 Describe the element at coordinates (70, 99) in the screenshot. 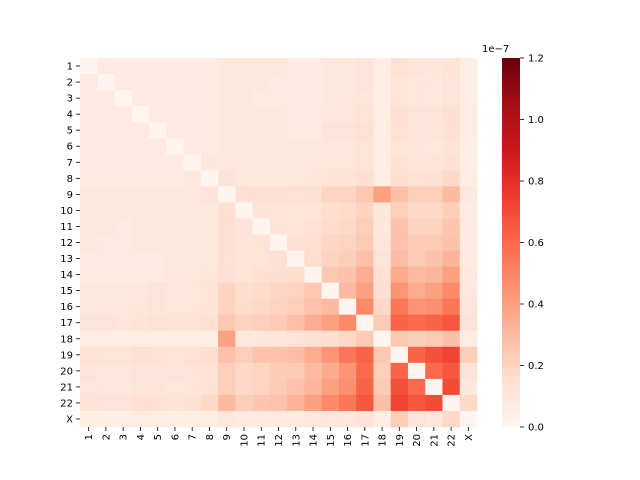

I see `y-tick-label: 3` at that location.